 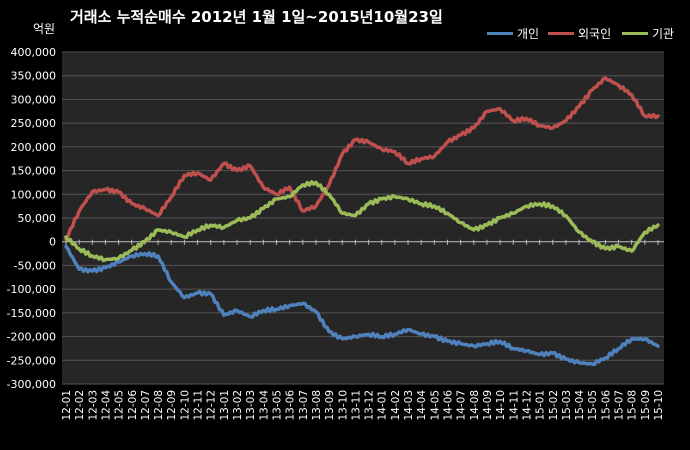 What do you see at coordinates (330, 405) in the screenshot?
I see `x-tick-label: 13-09` at bounding box center [330, 405].